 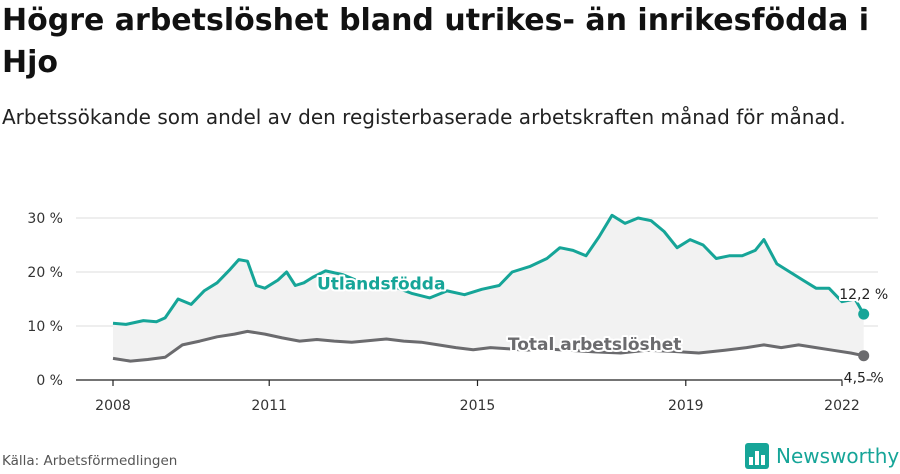 What do you see at coordinates (864, 314) in the screenshot?
I see `end-point-utlandsfodda` at bounding box center [864, 314].